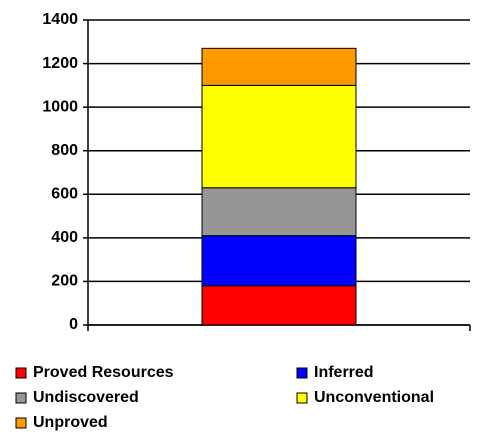 The height and width of the screenshot is (437, 482). What do you see at coordinates (64, 237) in the screenshot?
I see `y-tick-label: 400` at bounding box center [64, 237].